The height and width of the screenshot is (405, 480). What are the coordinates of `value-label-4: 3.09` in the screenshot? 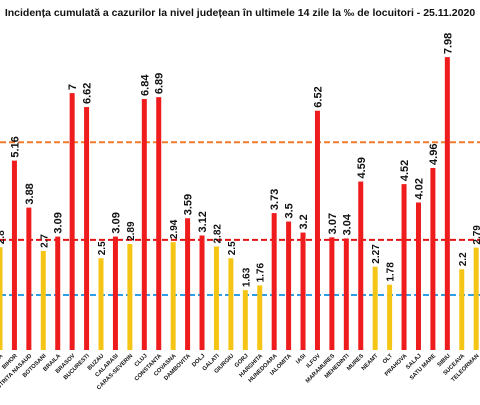 It's located at (59, 222).